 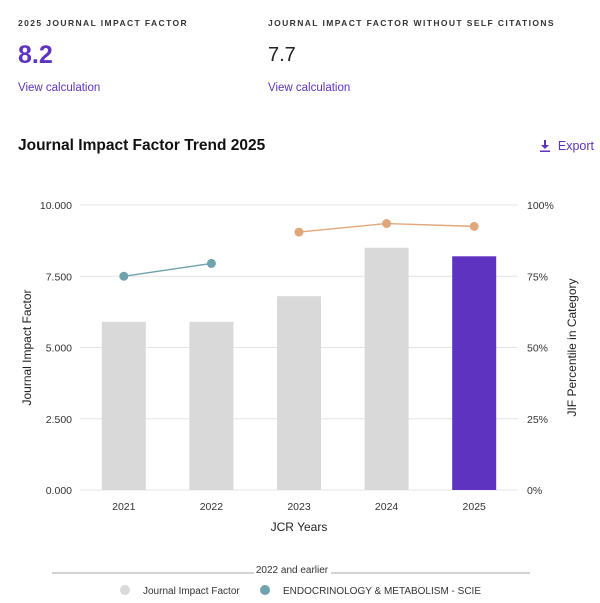 I want to click on y-right-tick-label: 0%, so click(x=534, y=491).